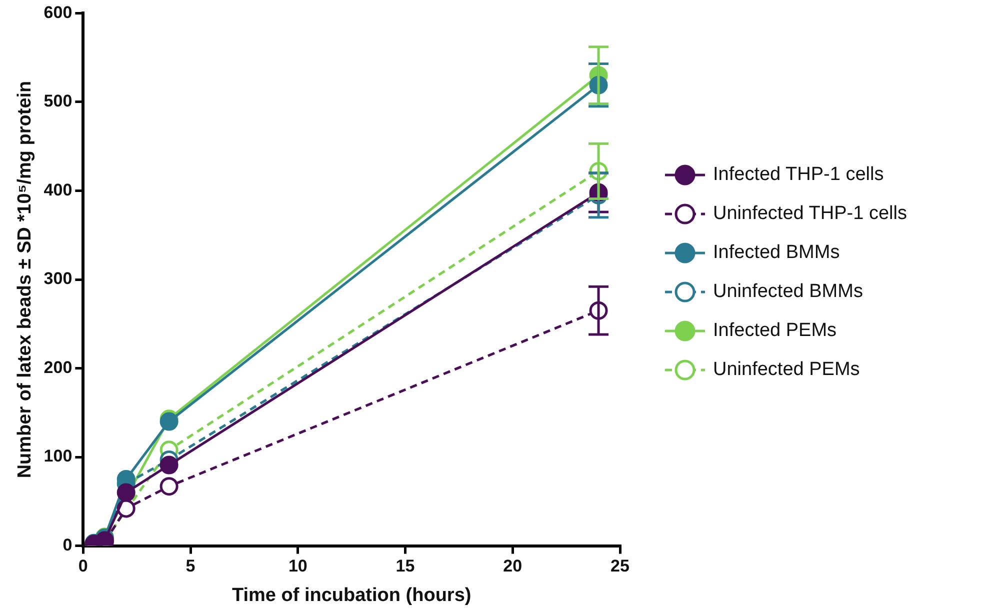  What do you see at coordinates (58, 12) in the screenshot?
I see `y-tick-label: 600` at bounding box center [58, 12].